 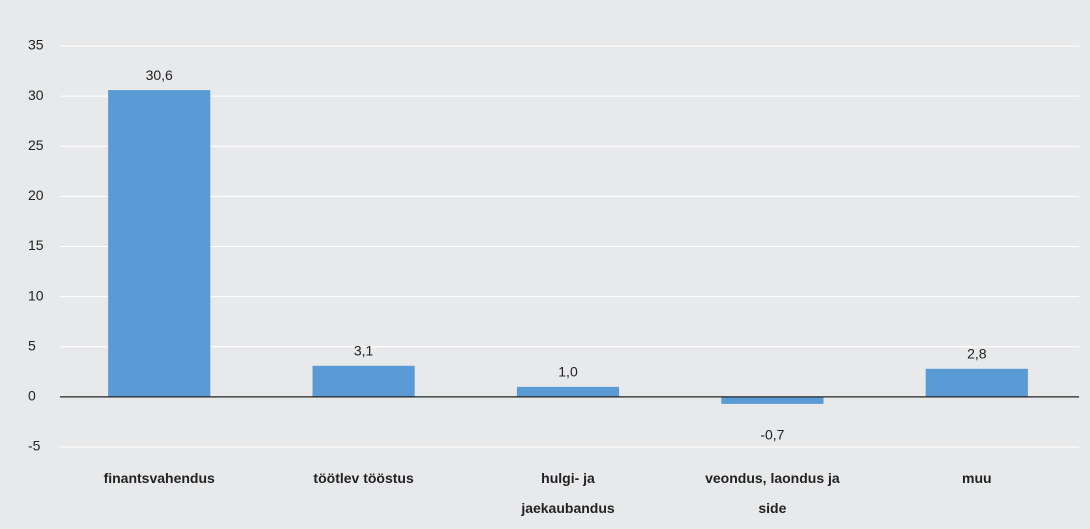 What do you see at coordinates (364, 351) in the screenshot?
I see `data-label: 3,1` at bounding box center [364, 351].